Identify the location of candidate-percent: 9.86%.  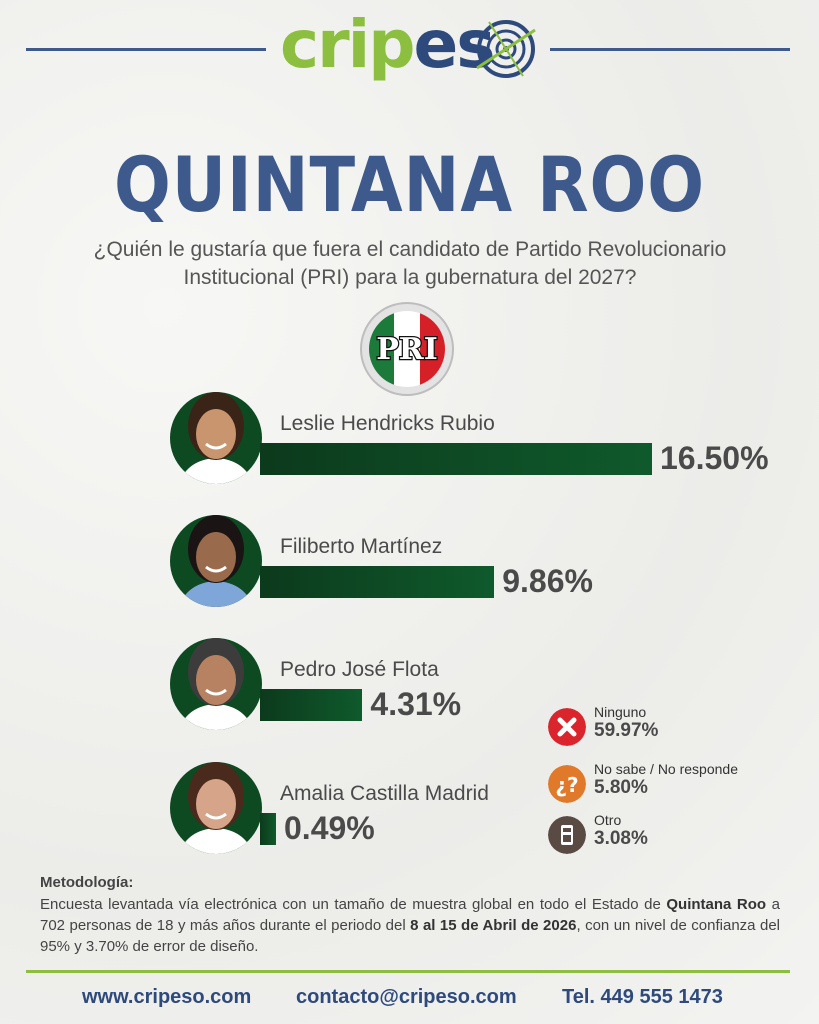
(547, 581).